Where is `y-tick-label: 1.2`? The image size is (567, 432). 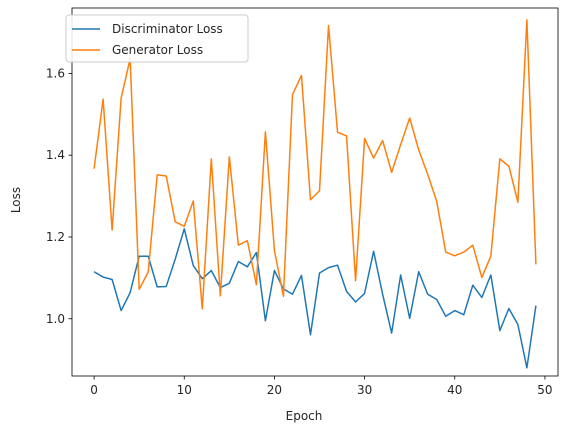
y-tick-label: 1.2 is located at coordinates (55, 237).